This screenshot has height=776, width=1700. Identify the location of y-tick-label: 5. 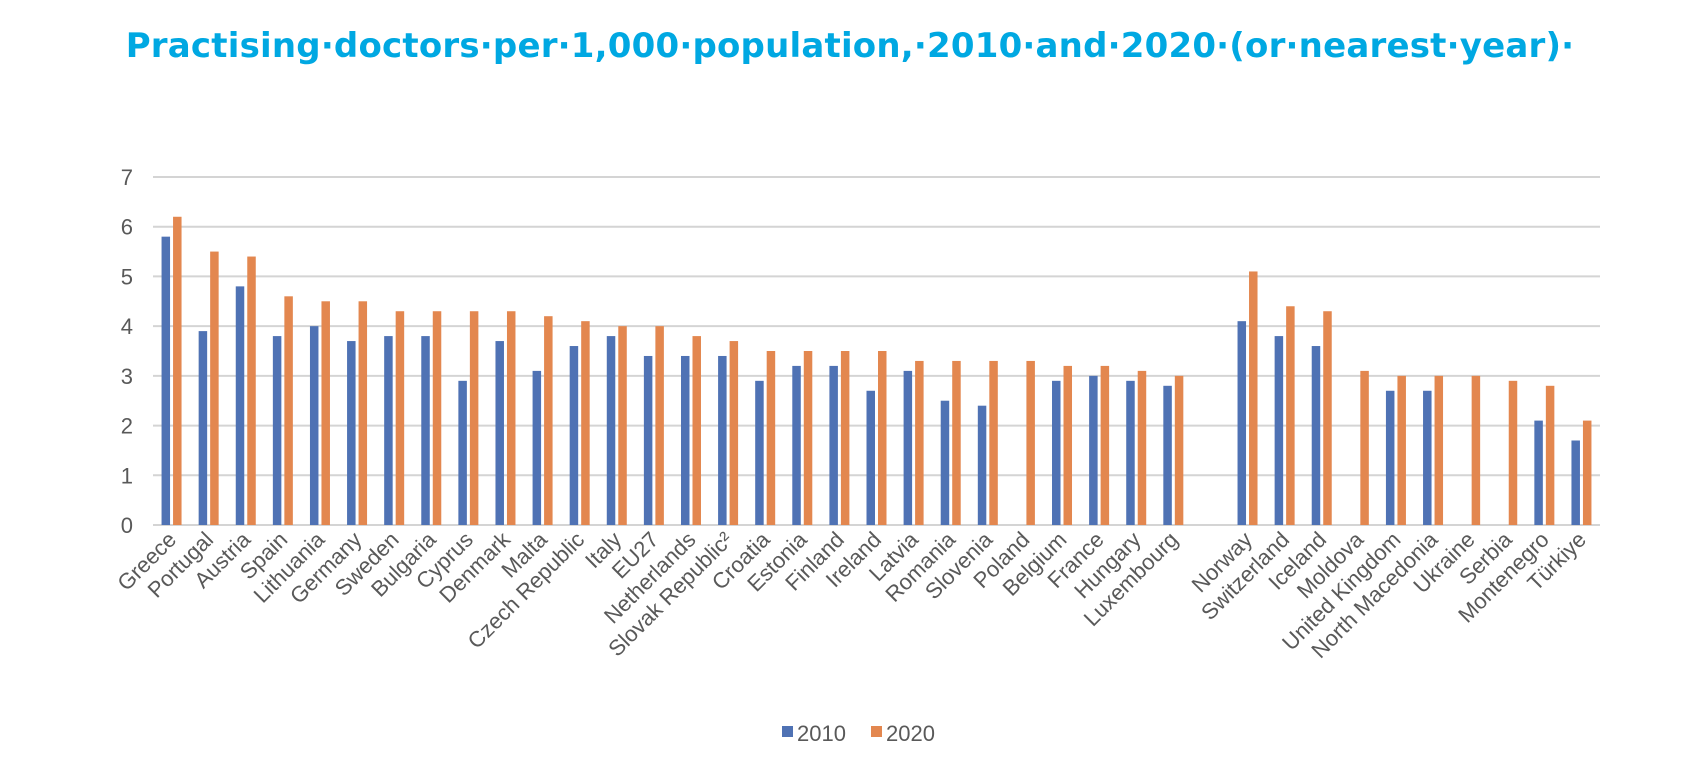
(127, 276).